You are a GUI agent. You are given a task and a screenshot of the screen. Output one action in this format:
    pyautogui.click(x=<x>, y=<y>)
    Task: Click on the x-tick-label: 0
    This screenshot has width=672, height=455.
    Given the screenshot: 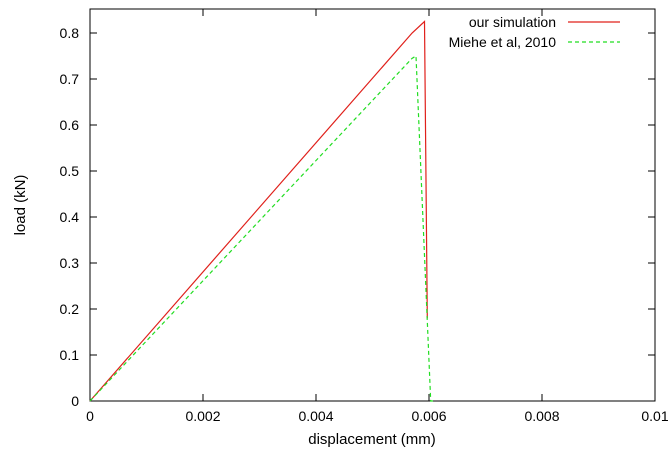 What is the action you would take?
    pyautogui.click(x=90, y=416)
    